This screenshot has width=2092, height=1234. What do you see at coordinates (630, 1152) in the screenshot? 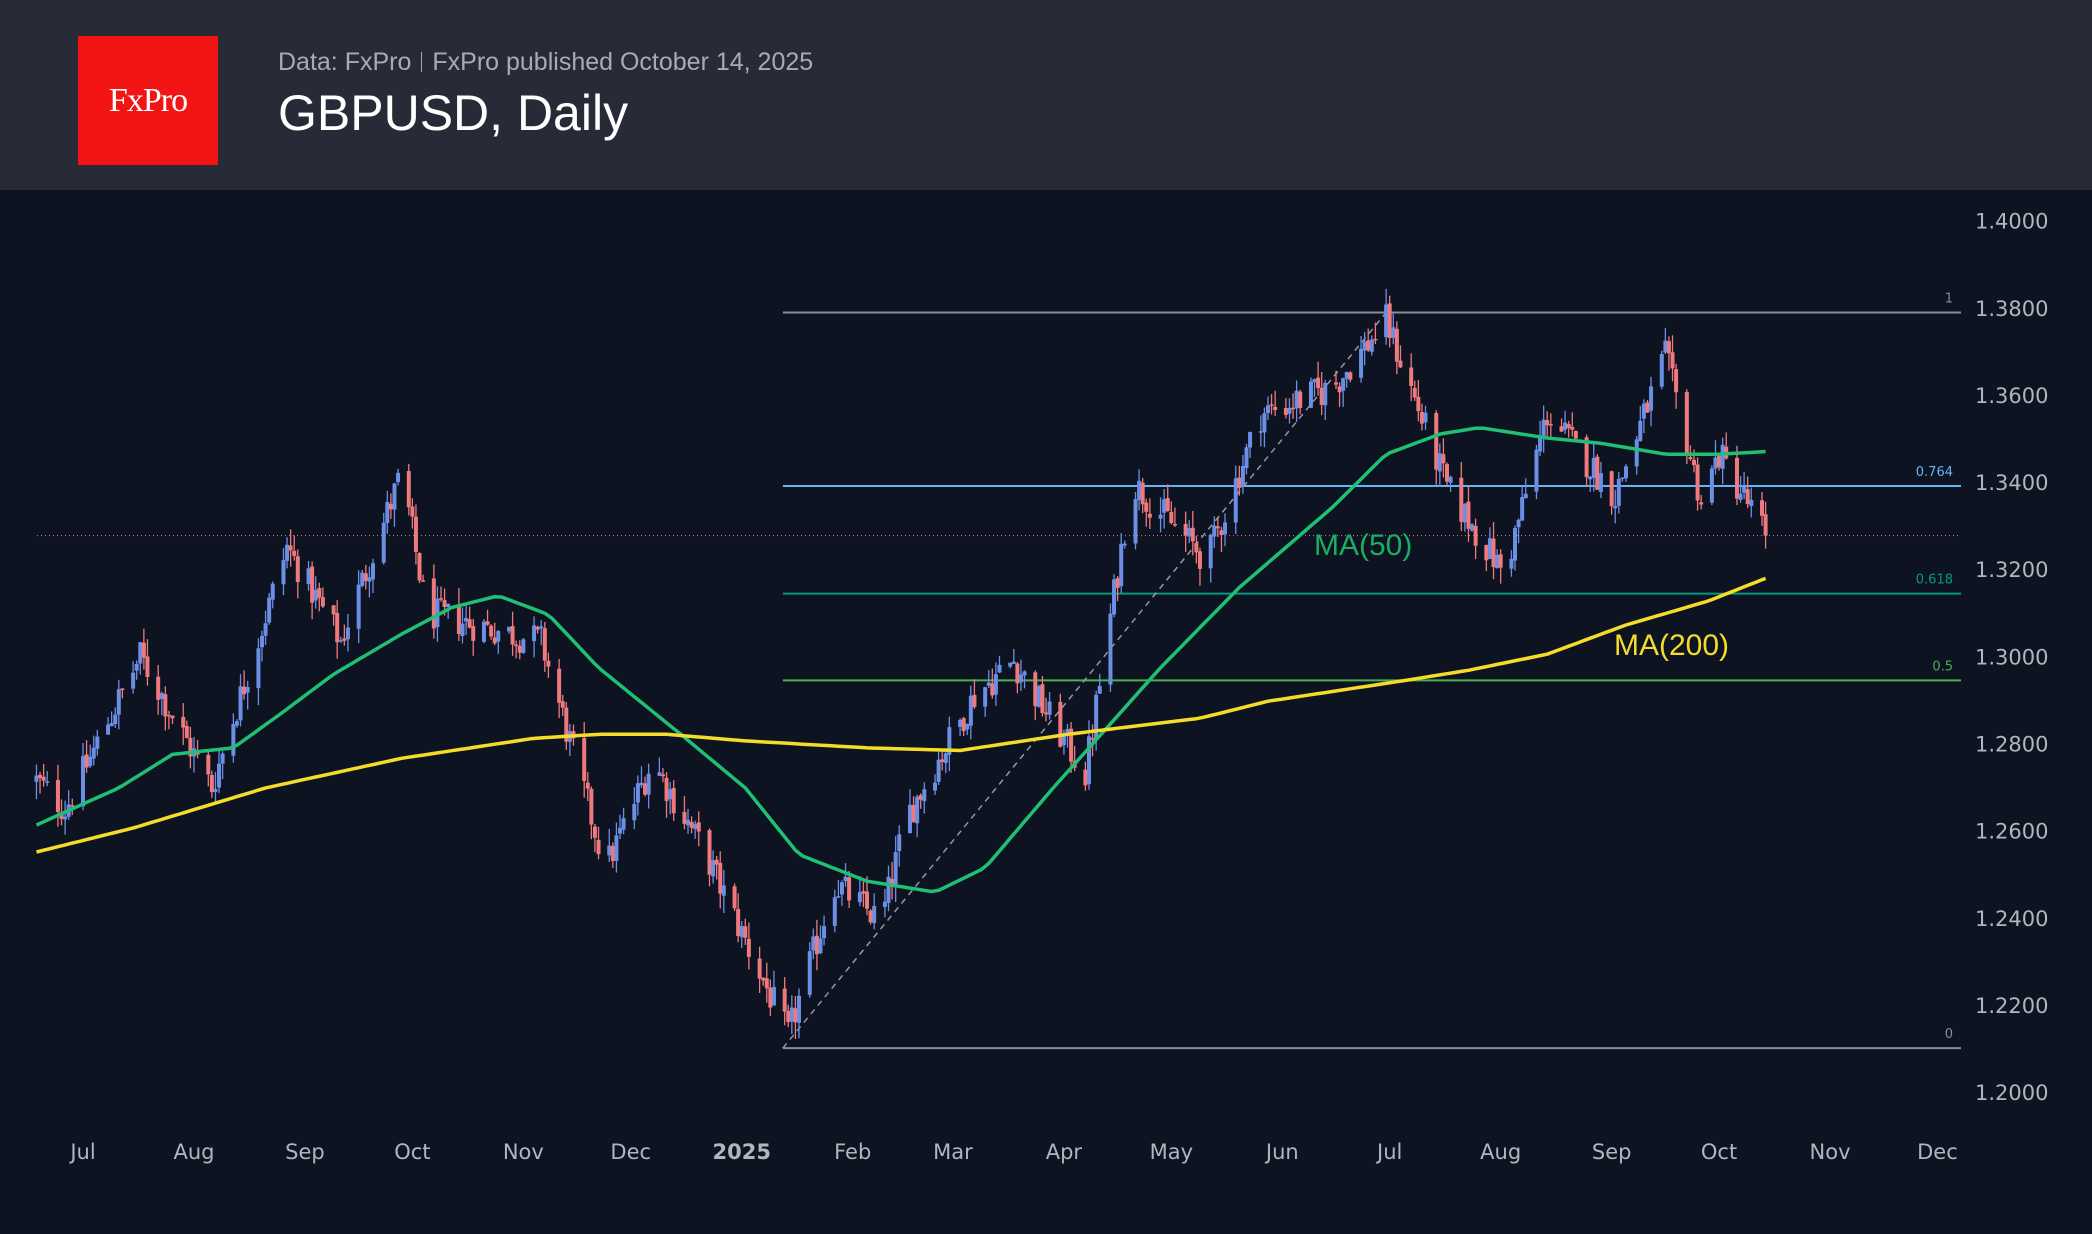
I see `x-tick-label: Dec` at bounding box center [630, 1152].